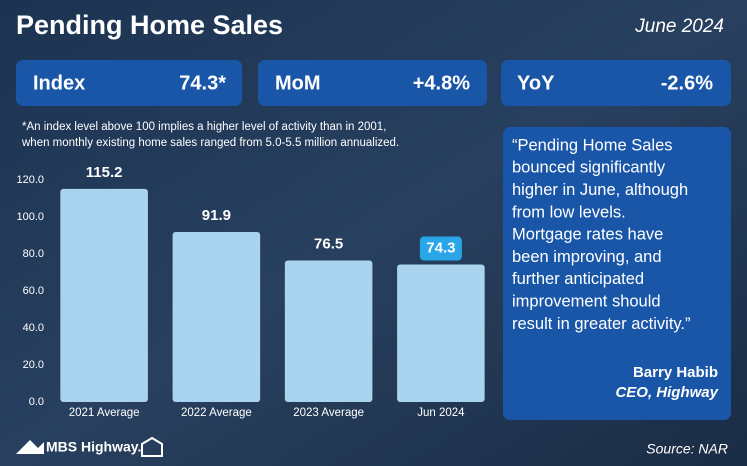 This screenshot has height=466, width=747. What do you see at coordinates (216, 413) in the screenshot?
I see `x-tick-label: 2022 Average` at bounding box center [216, 413].